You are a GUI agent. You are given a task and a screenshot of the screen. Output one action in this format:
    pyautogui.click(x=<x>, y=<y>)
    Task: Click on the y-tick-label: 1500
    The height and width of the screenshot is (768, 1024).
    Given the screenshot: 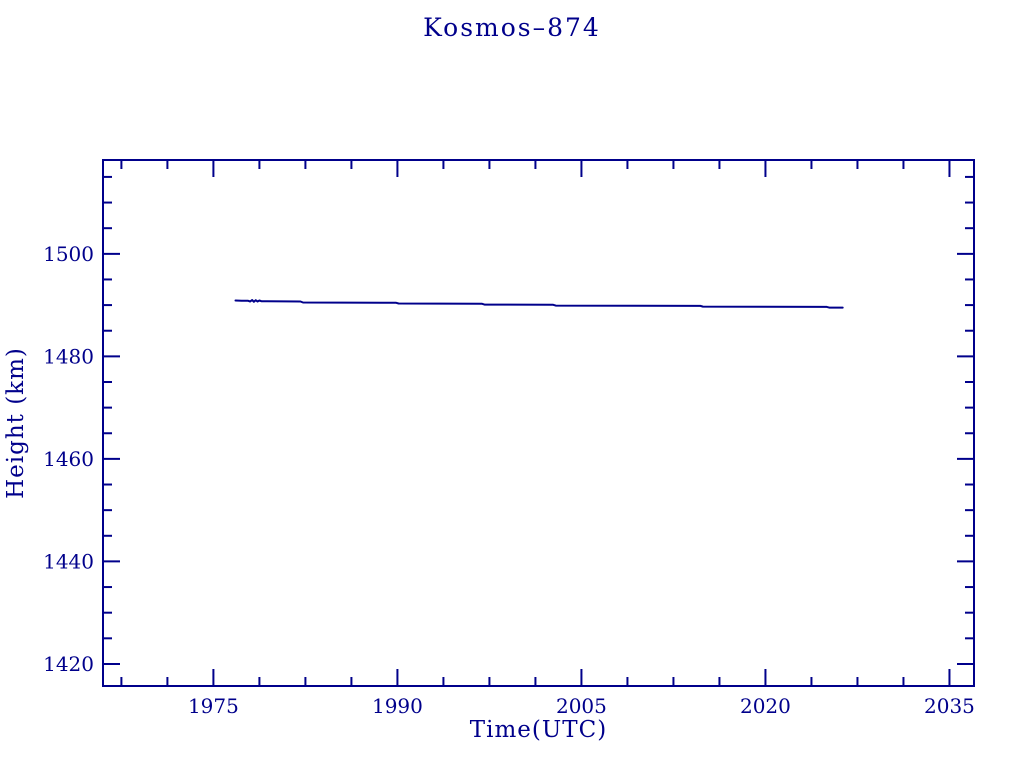 What is the action you would take?
    pyautogui.click(x=68, y=254)
    